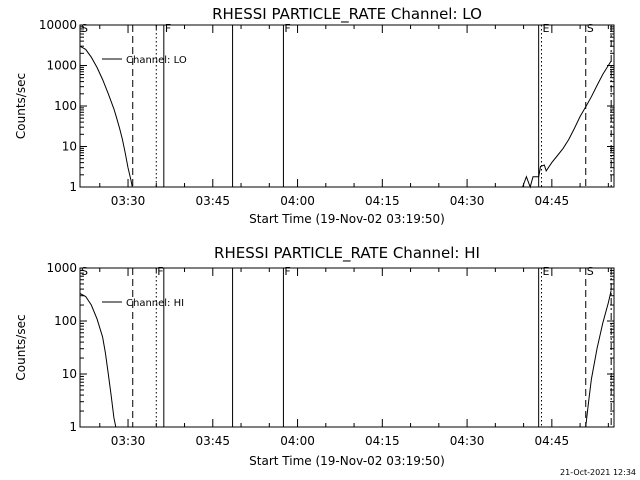 Image resolution: width=640 pixels, height=480 pixels. What do you see at coordinates (156, 60) in the screenshot?
I see `legend-entry: Channel: LO` at bounding box center [156, 60].